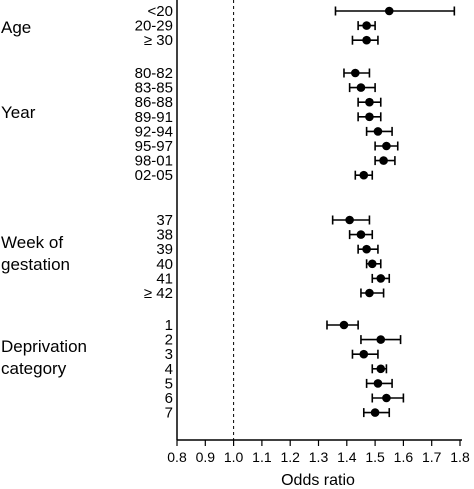 This screenshot has height=489, width=474. Describe the element at coordinates (154, 73) in the screenshot. I see `row-label: 80-82` at that location.